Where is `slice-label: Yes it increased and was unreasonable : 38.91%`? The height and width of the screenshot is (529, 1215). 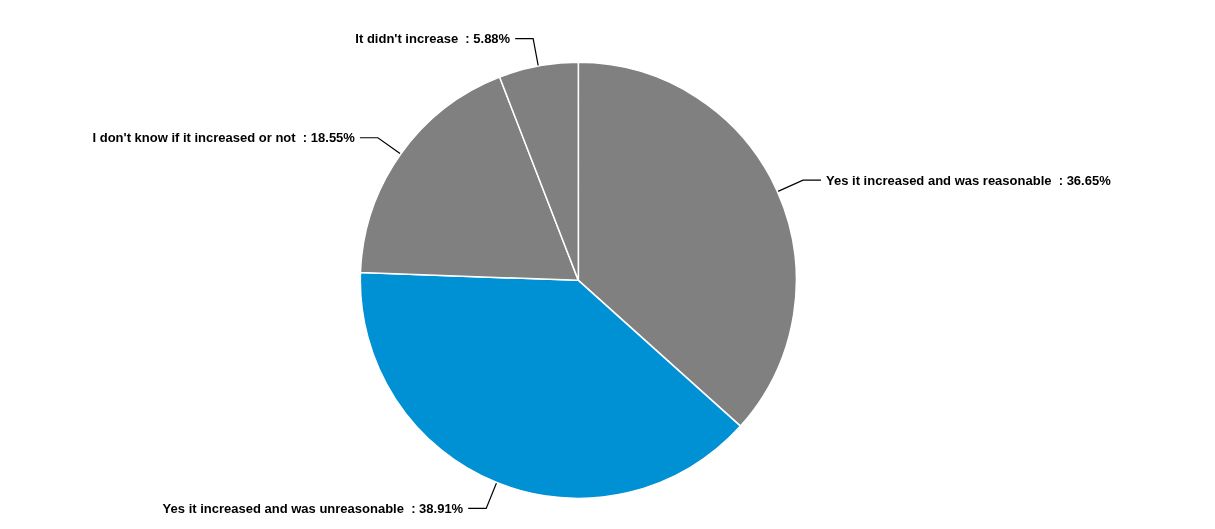
slice-label: Yes it increased and was unreasonable : 38.91% is located at coordinates (313, 508).